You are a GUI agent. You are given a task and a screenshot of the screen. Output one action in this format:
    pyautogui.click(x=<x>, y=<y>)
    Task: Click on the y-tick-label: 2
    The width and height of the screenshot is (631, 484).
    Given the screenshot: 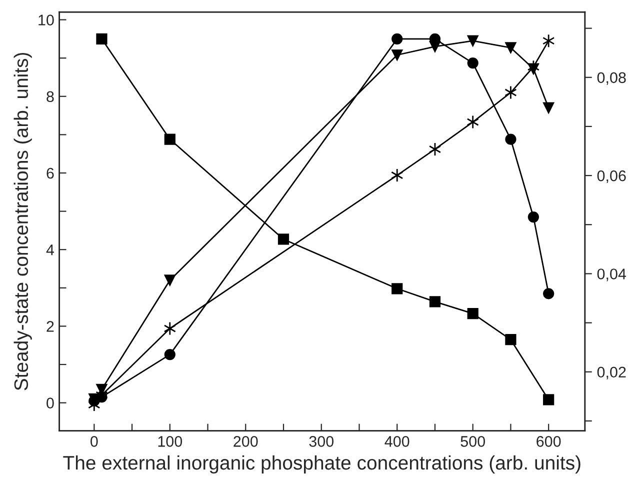 What is the action you would take?
    pyautogui.click(x=50, y=326)
    